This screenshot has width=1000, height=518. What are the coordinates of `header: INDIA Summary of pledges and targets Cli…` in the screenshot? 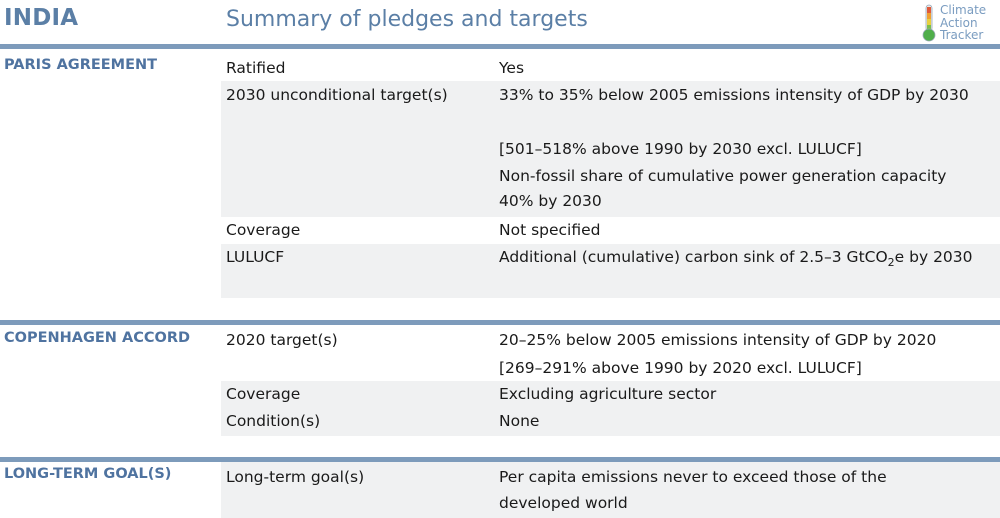 It's located at (500, 22).